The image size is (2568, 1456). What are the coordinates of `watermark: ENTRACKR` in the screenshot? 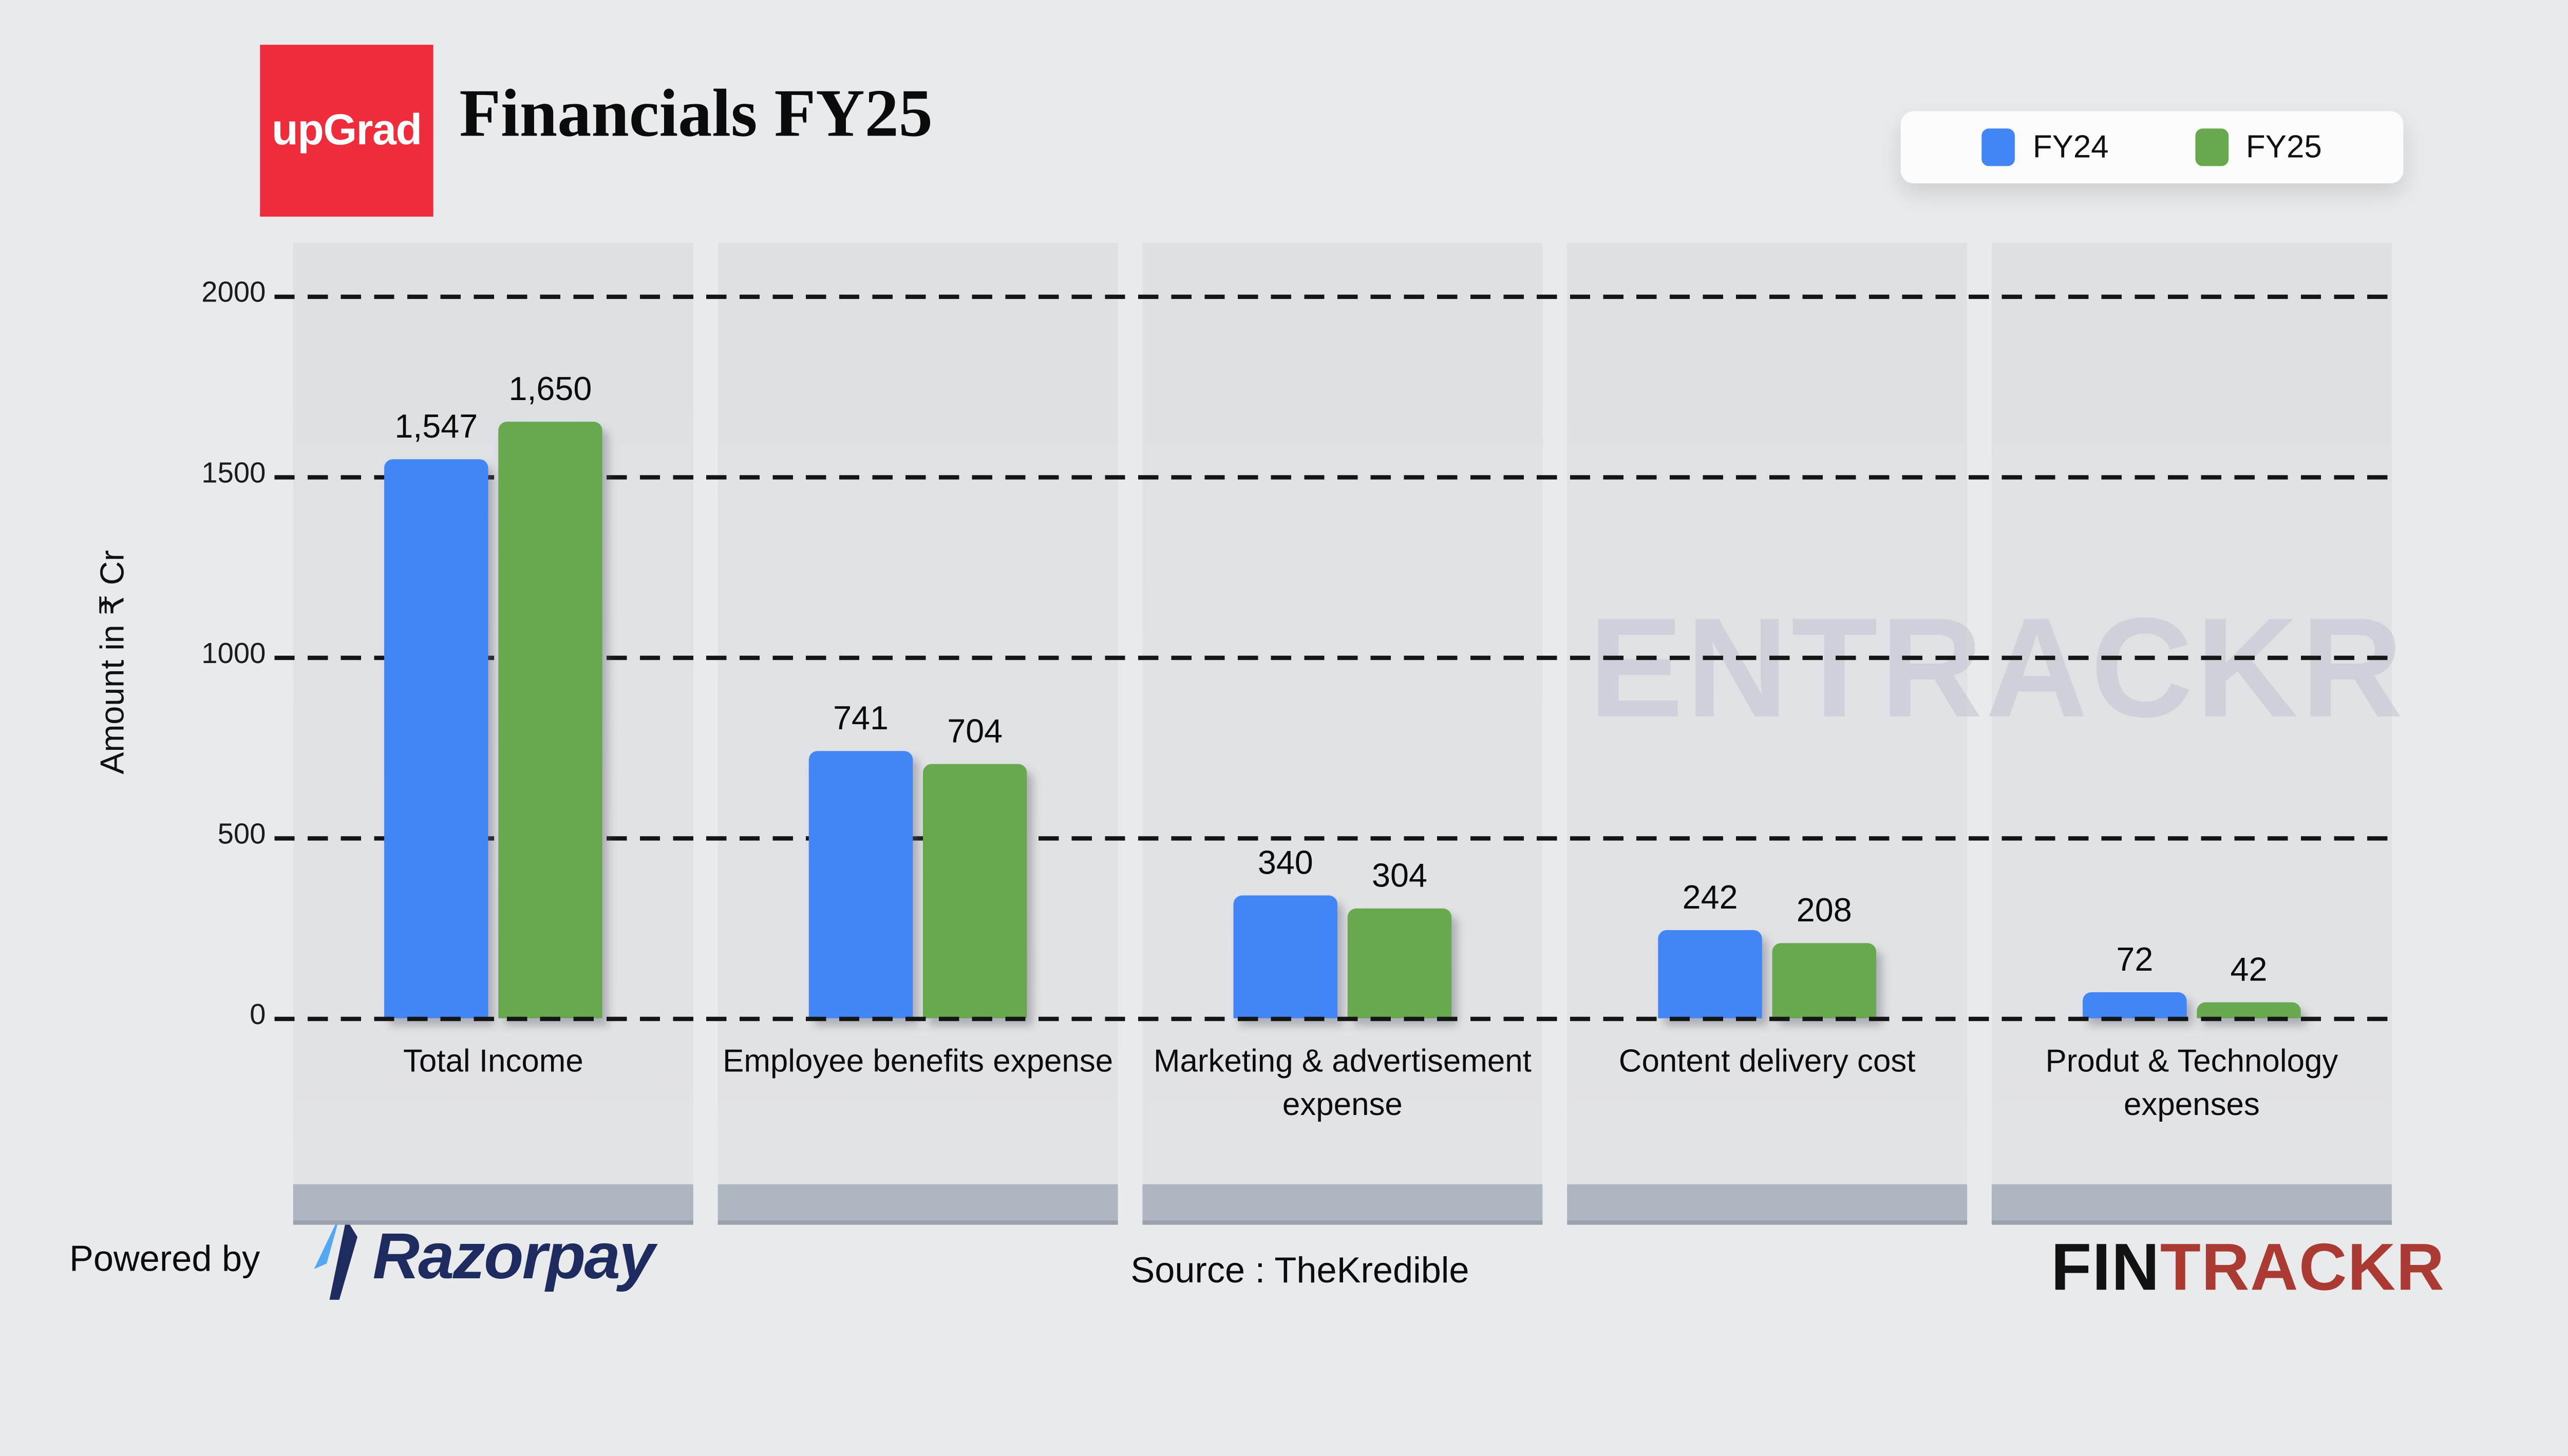 It's located at (1997, 668).